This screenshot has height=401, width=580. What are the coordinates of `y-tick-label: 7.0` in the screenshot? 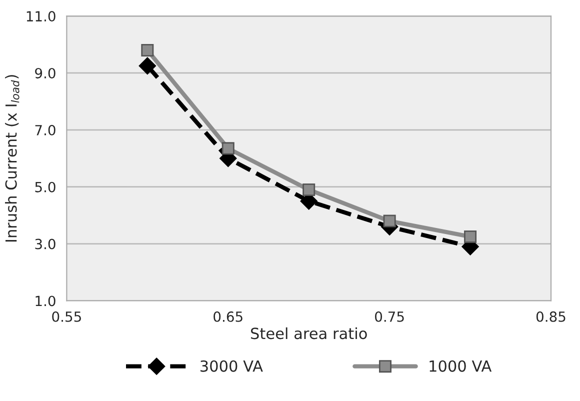 It's located at (45, 130).